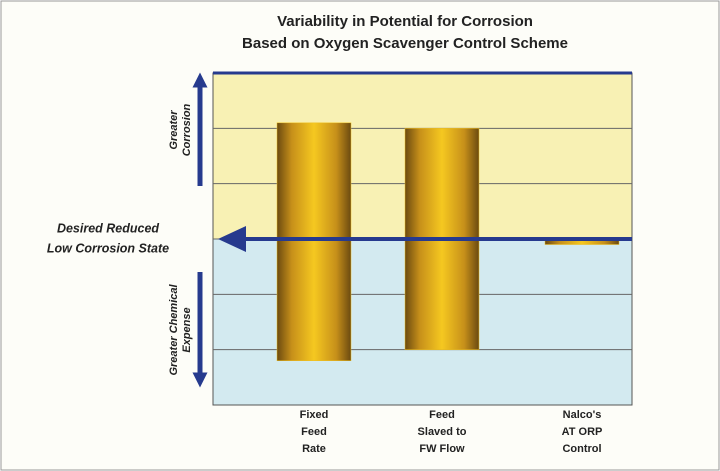  What do you see at coordinates (174, 330) in the screenshot?
I see `side-label: Greater Chemical` at bounding box center [174, 330].